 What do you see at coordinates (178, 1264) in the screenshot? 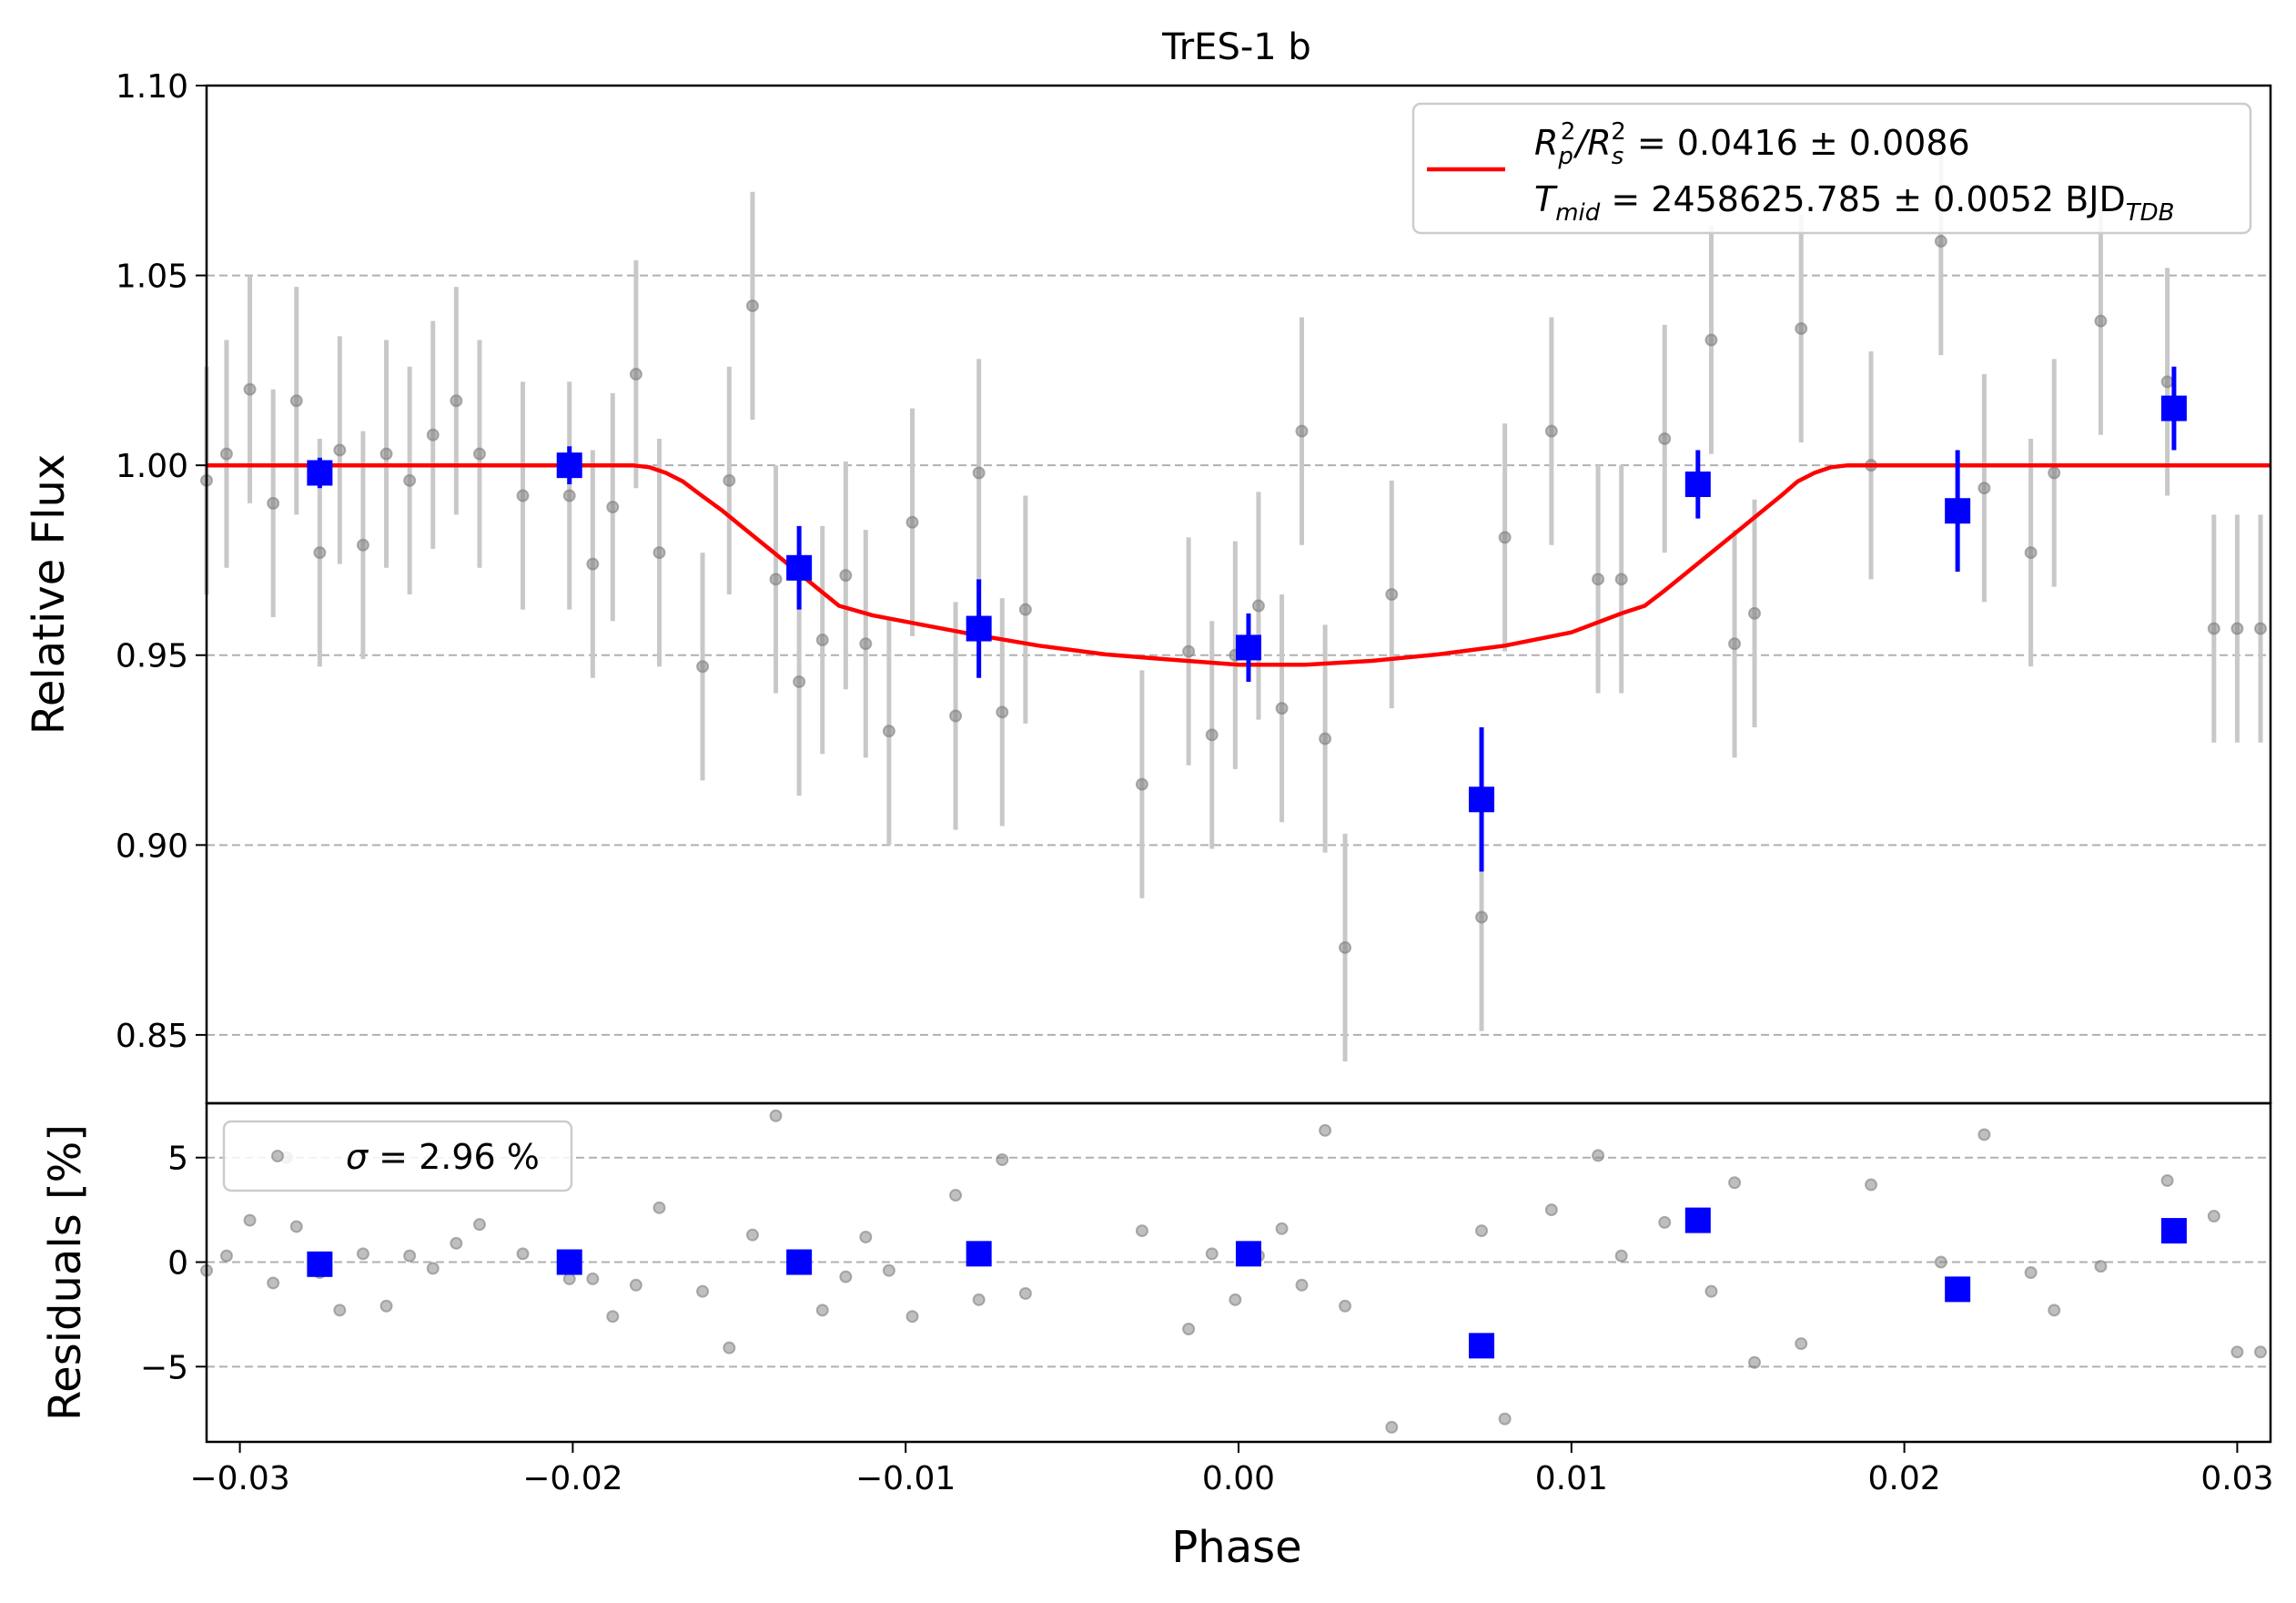
I see `bottom-y-tick-label: 0` at bounding box center [178, 1264].